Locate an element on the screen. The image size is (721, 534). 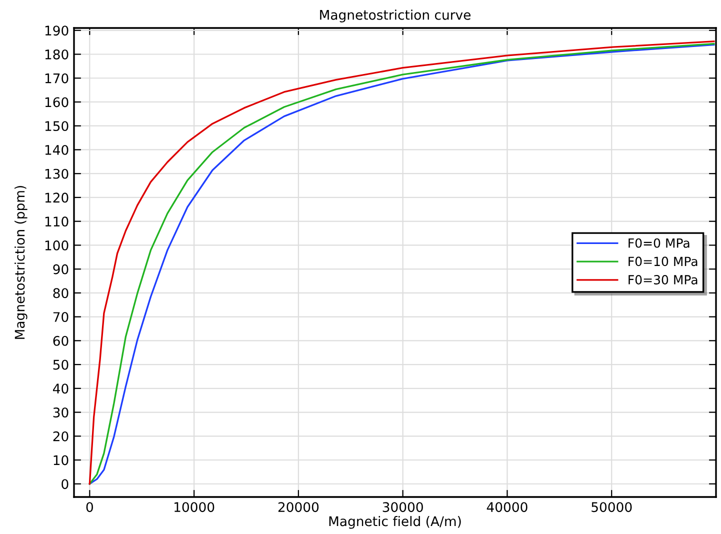
y-tick-label: 120 is located at coordinates (56, 197).